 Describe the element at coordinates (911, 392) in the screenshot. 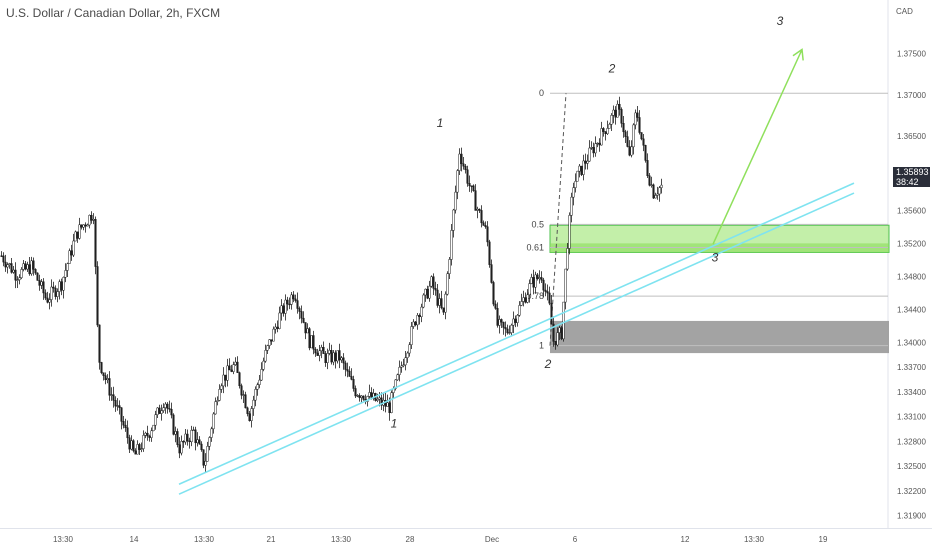

I see `price-tick-label: 1.33400` at that location.